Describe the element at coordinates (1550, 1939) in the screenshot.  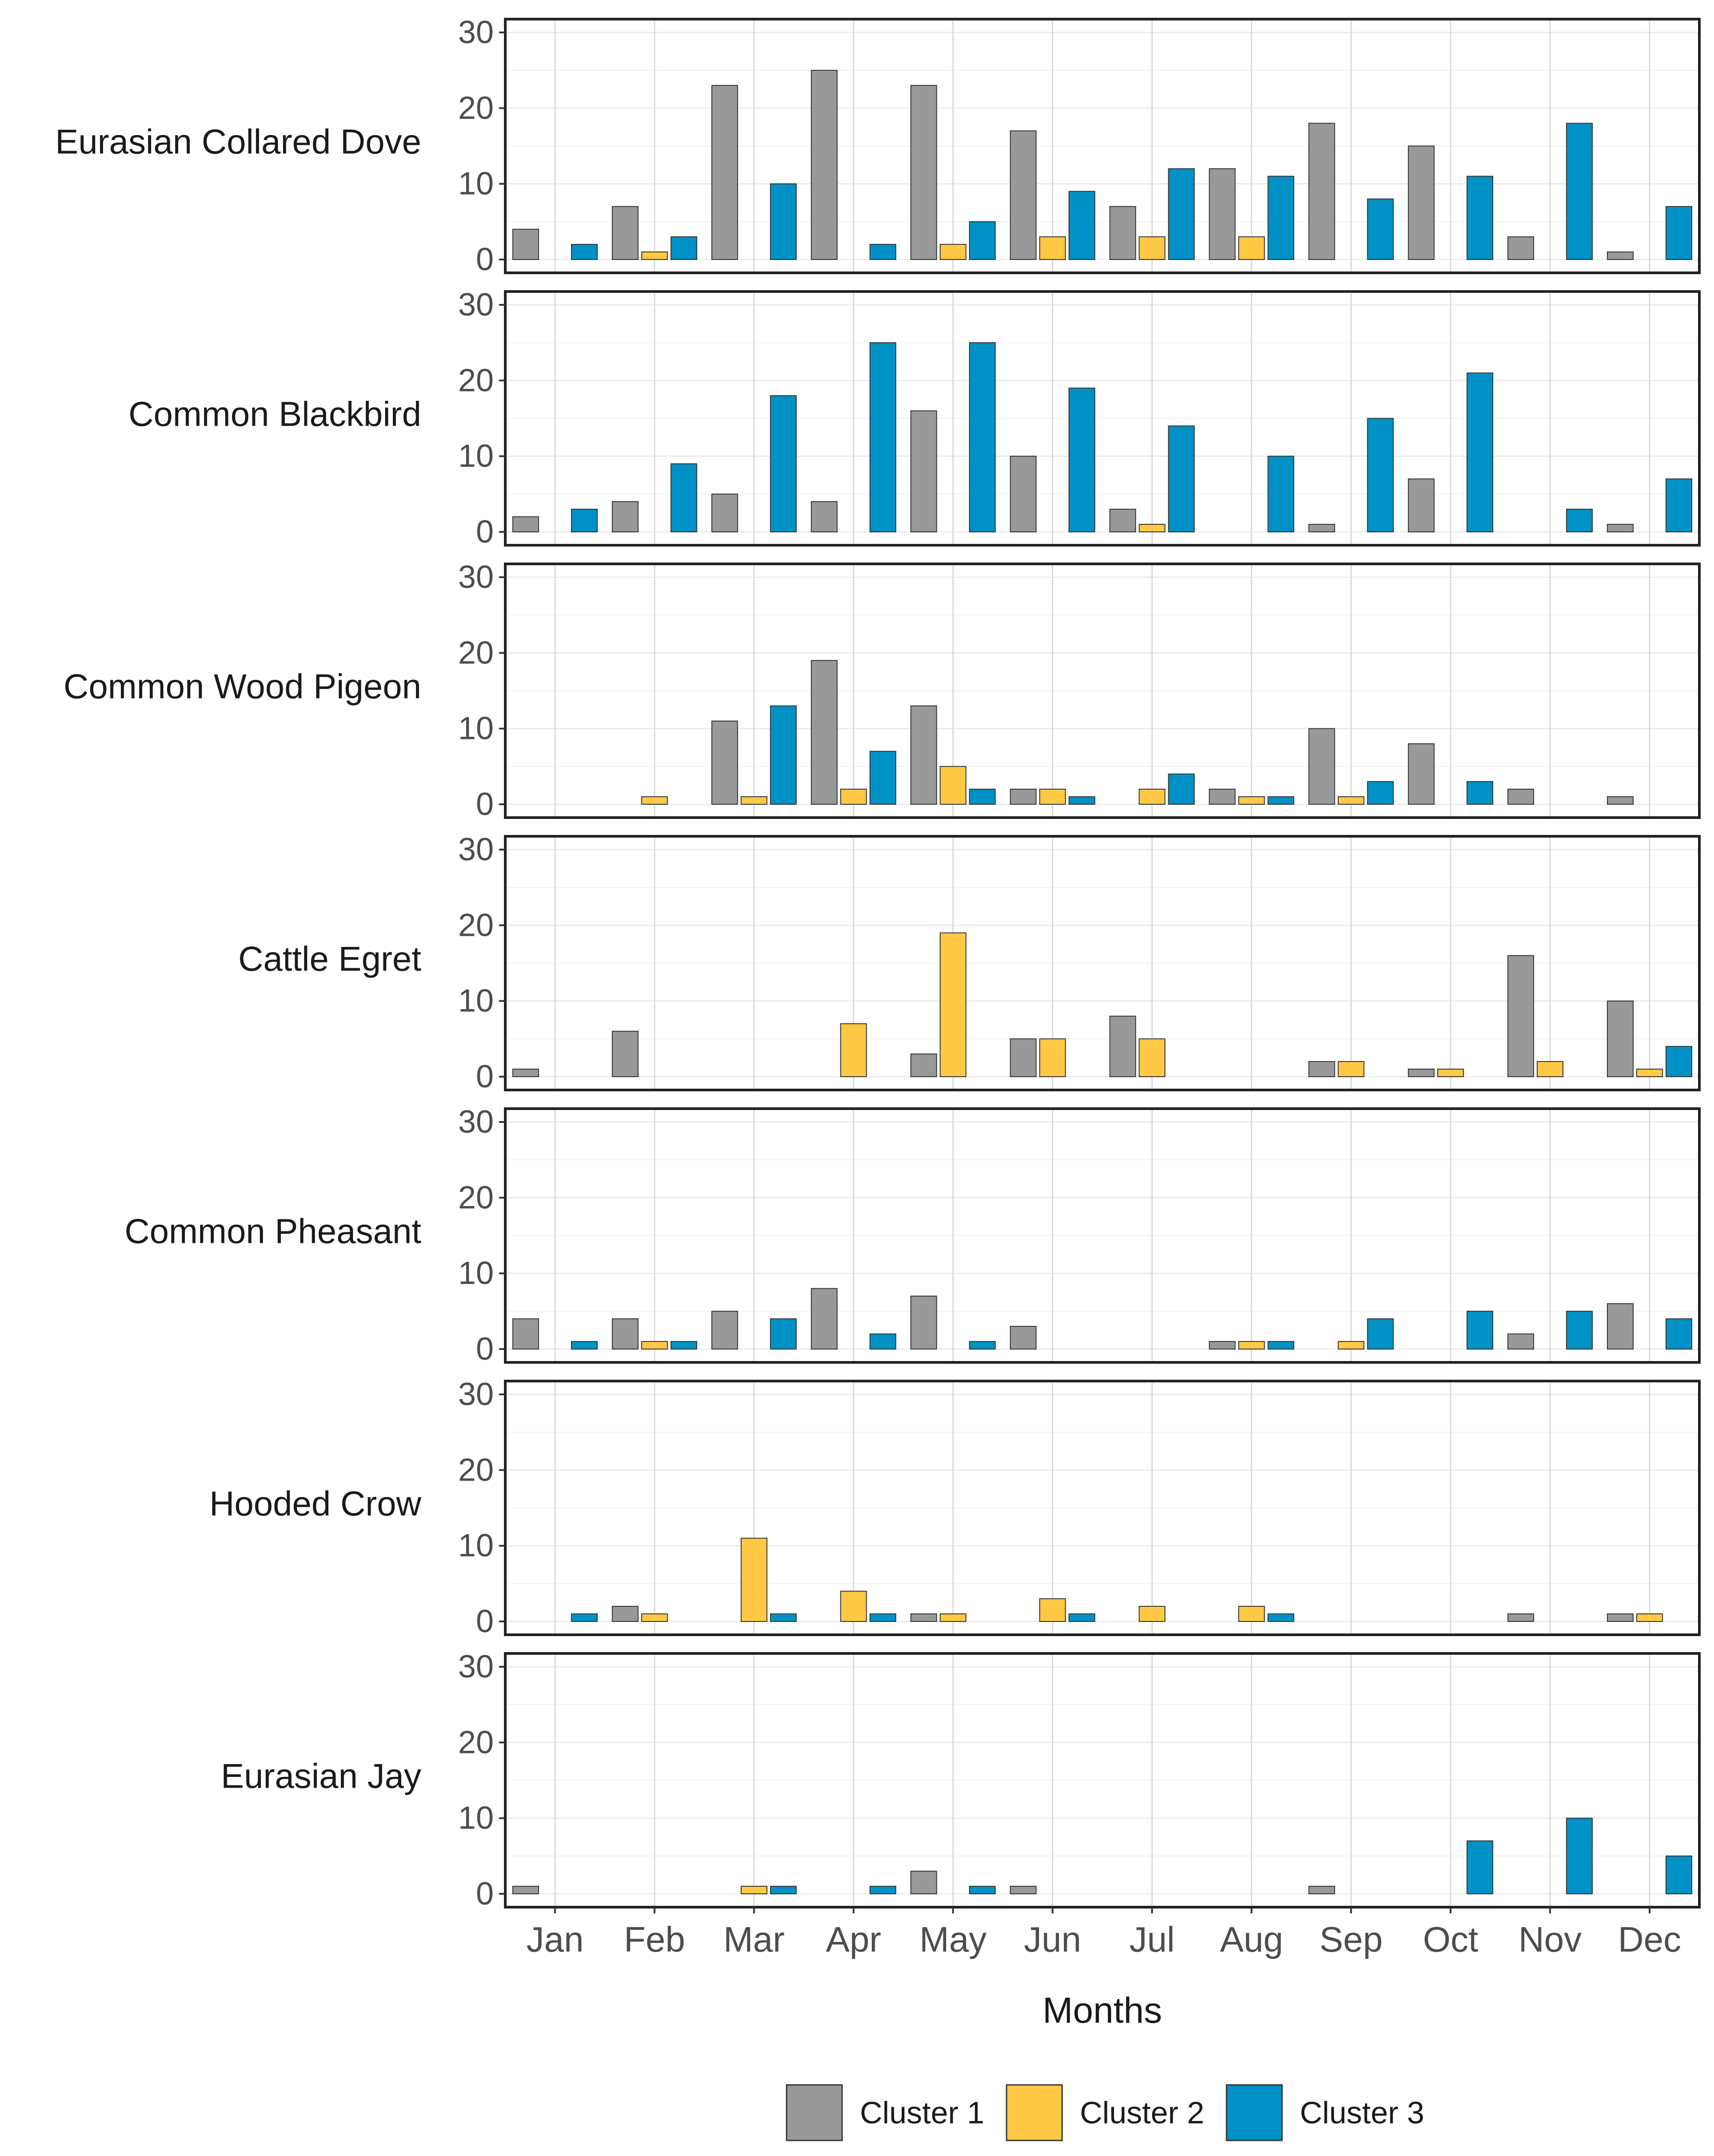
I see `x-tick-label-nov: Nov` at that location.